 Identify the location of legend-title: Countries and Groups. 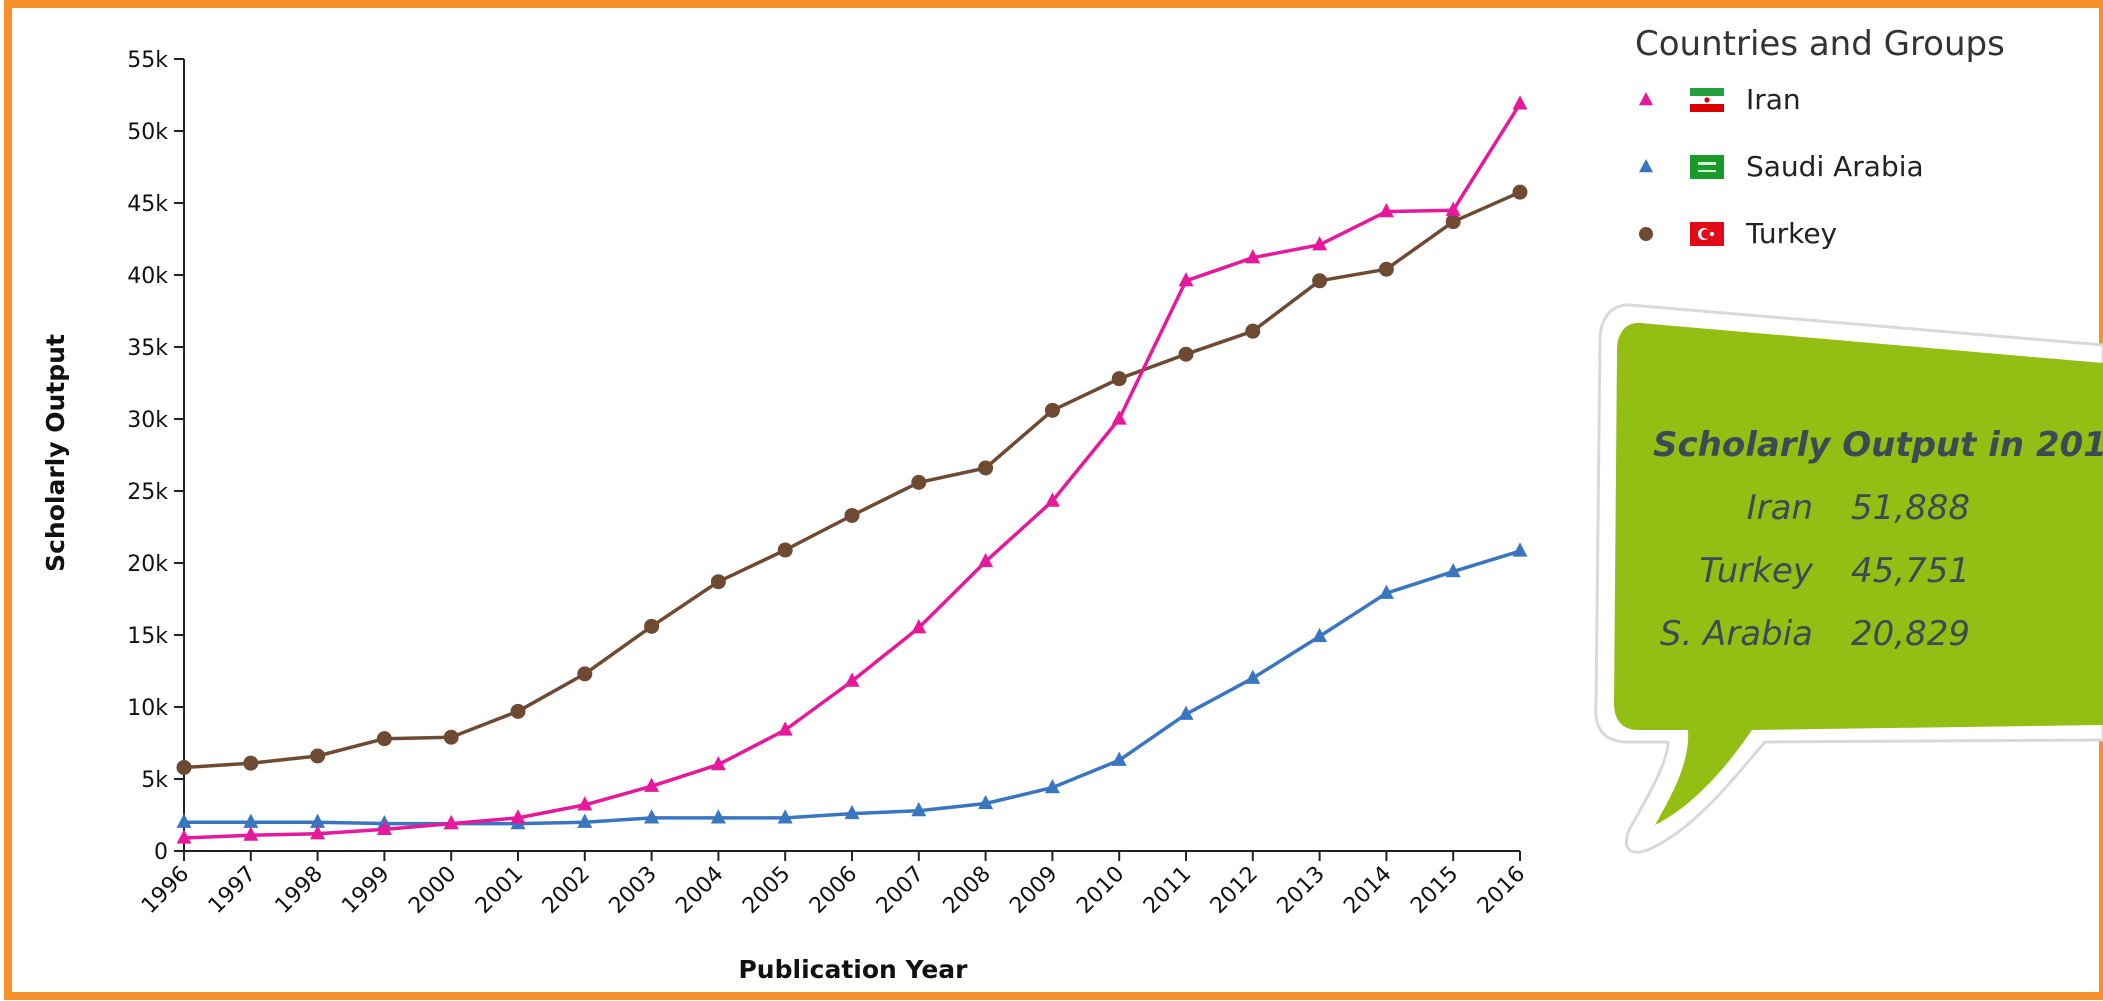
(1820, 44).